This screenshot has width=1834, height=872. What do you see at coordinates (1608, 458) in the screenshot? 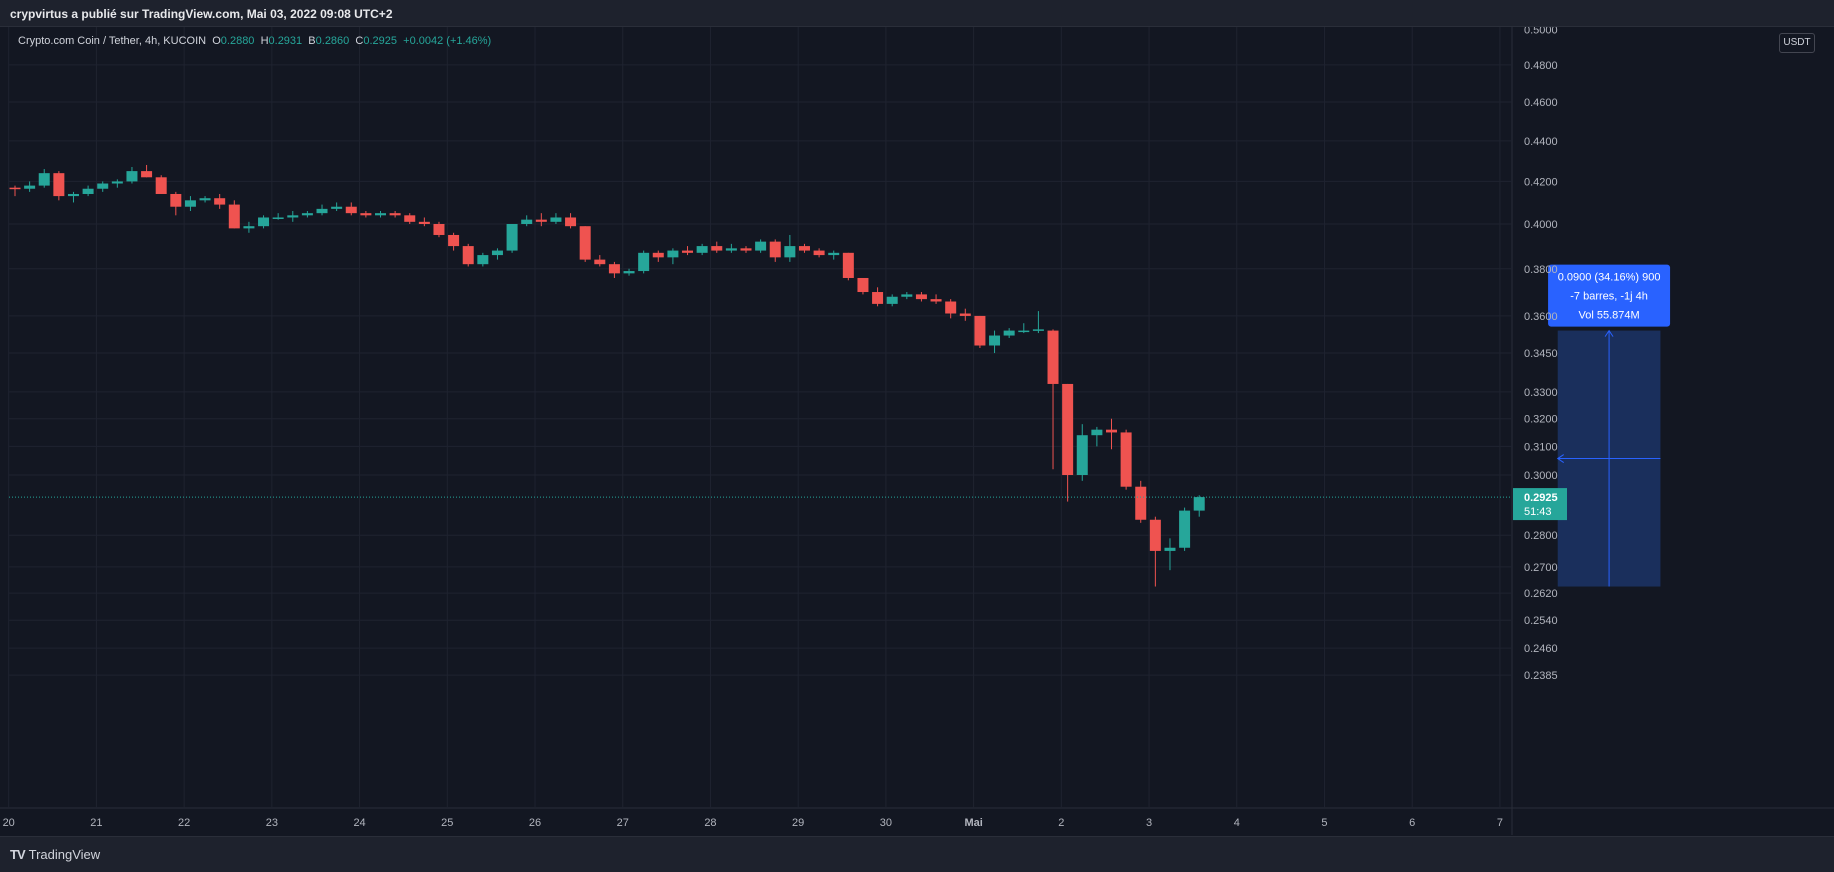
I see `measure-tool` at bounding box center [1608, 458].